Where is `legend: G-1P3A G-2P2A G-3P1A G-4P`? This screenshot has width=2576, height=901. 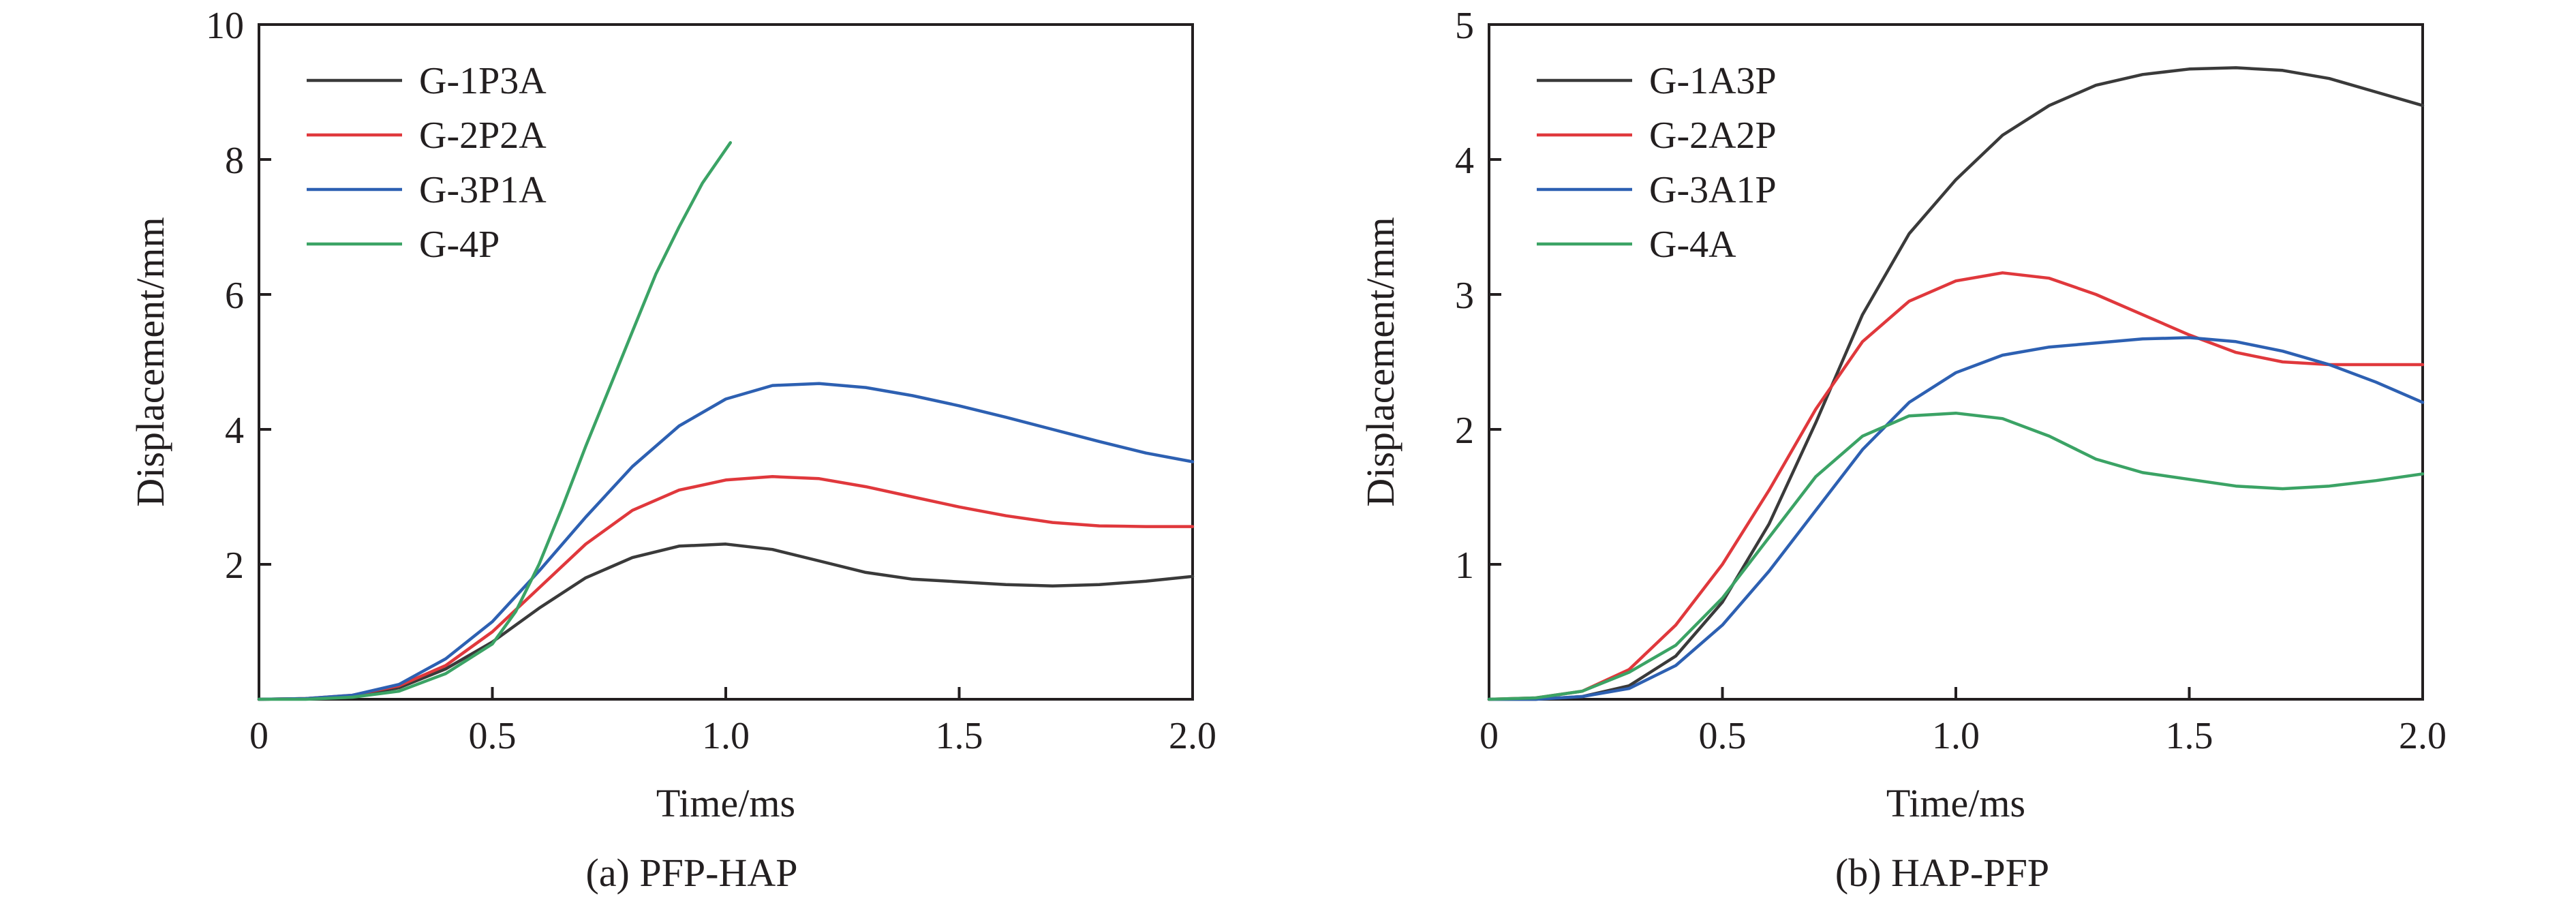
legend: G-1P3A G-2P2A G-3P1A G-4P is located at coordinates (427, 163).